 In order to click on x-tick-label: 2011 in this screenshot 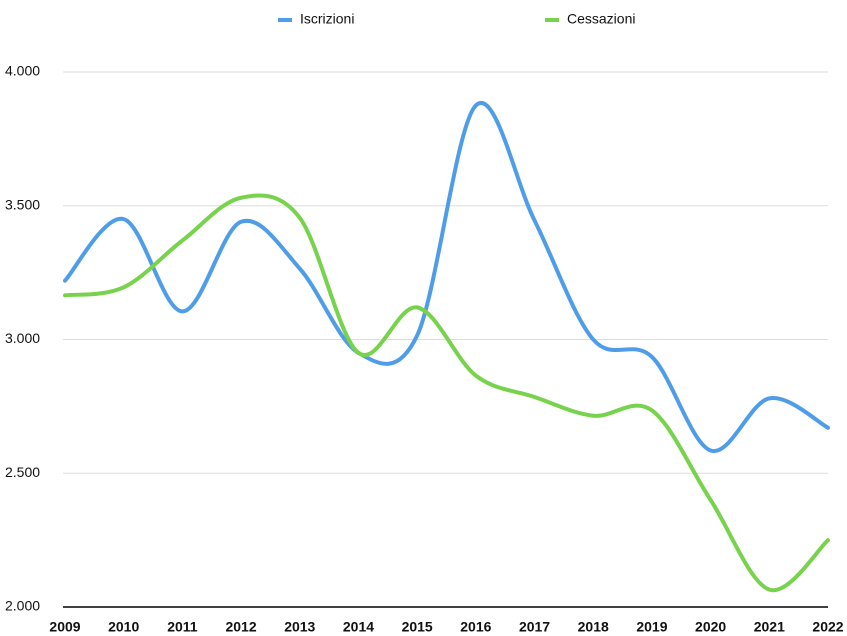, I will do `click(182, 627)`.